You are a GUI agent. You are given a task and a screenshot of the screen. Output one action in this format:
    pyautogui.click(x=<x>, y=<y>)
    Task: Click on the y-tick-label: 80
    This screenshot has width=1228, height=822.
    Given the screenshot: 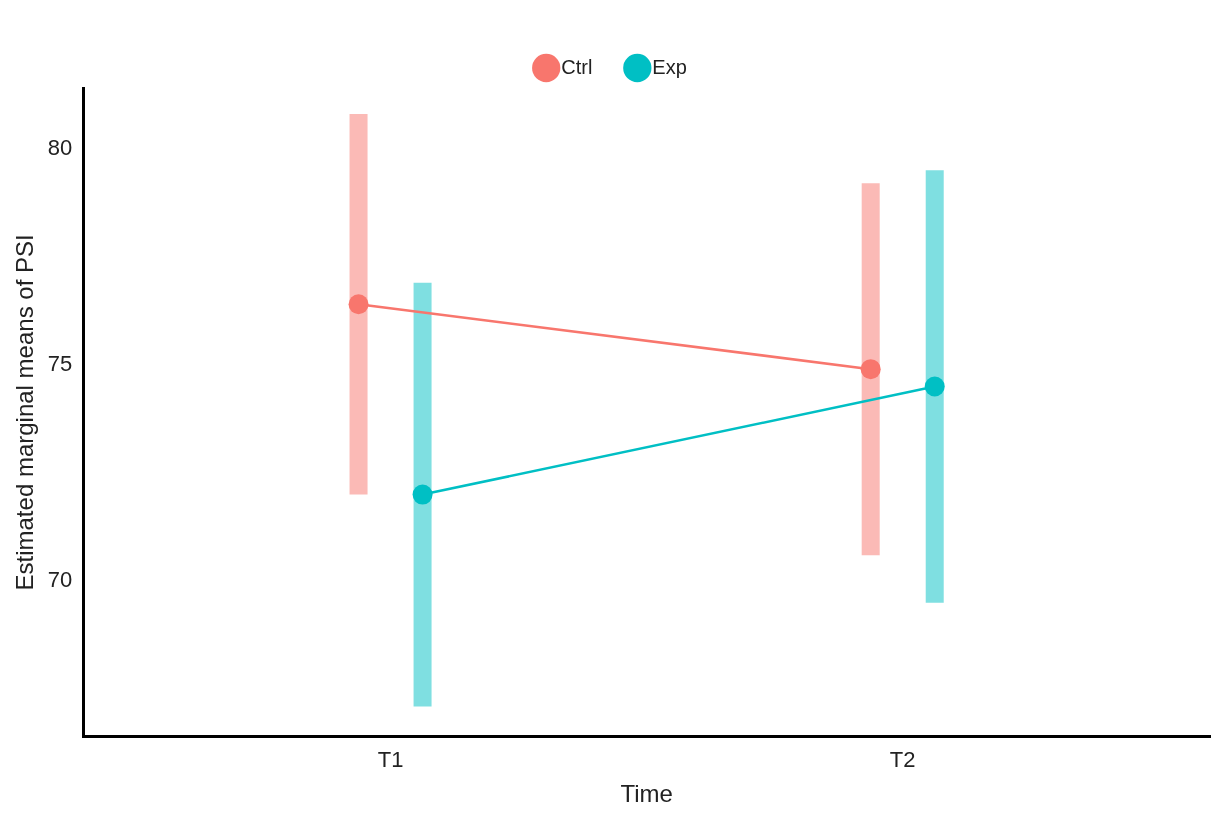 What is the action you would take?
    pyautogui.click(x=60, y=147)
    